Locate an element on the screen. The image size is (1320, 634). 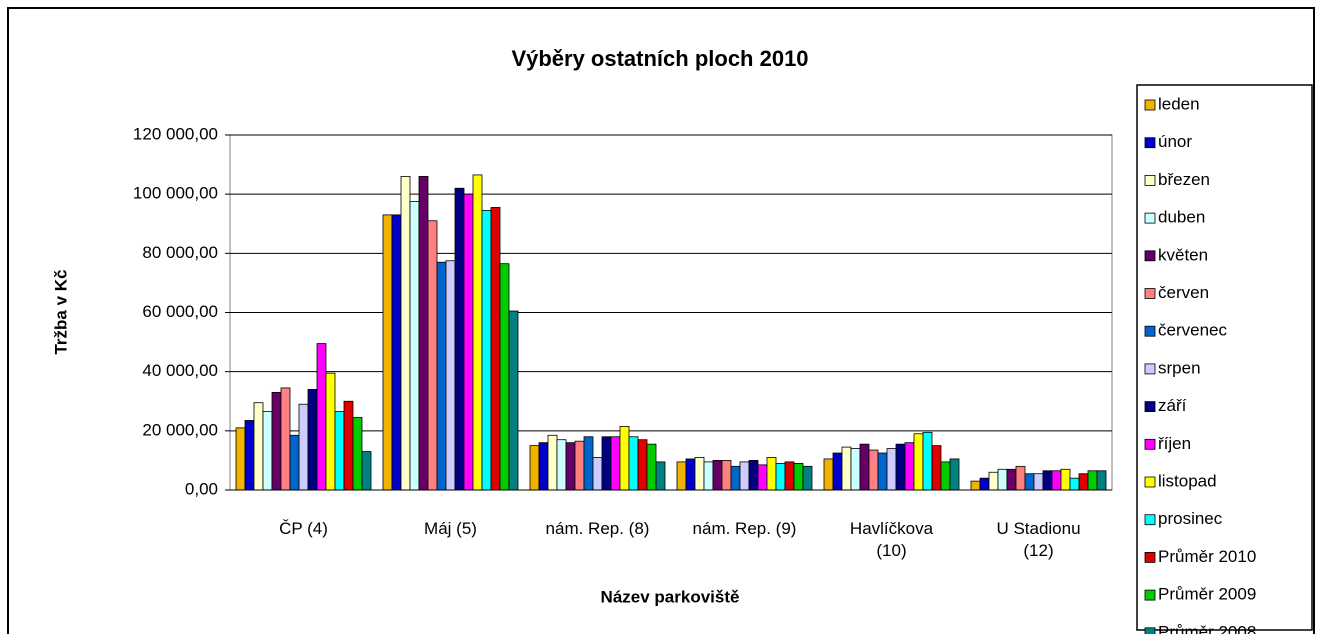
legend-label: srpen is located at coordinates (1179, 367).